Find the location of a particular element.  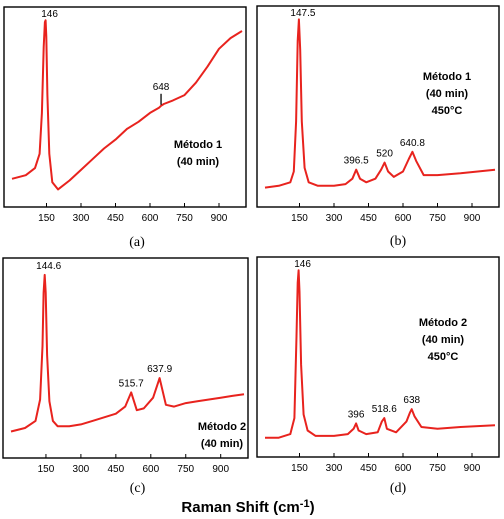

panel-caption: (b) is located at coordinates (398, 241).